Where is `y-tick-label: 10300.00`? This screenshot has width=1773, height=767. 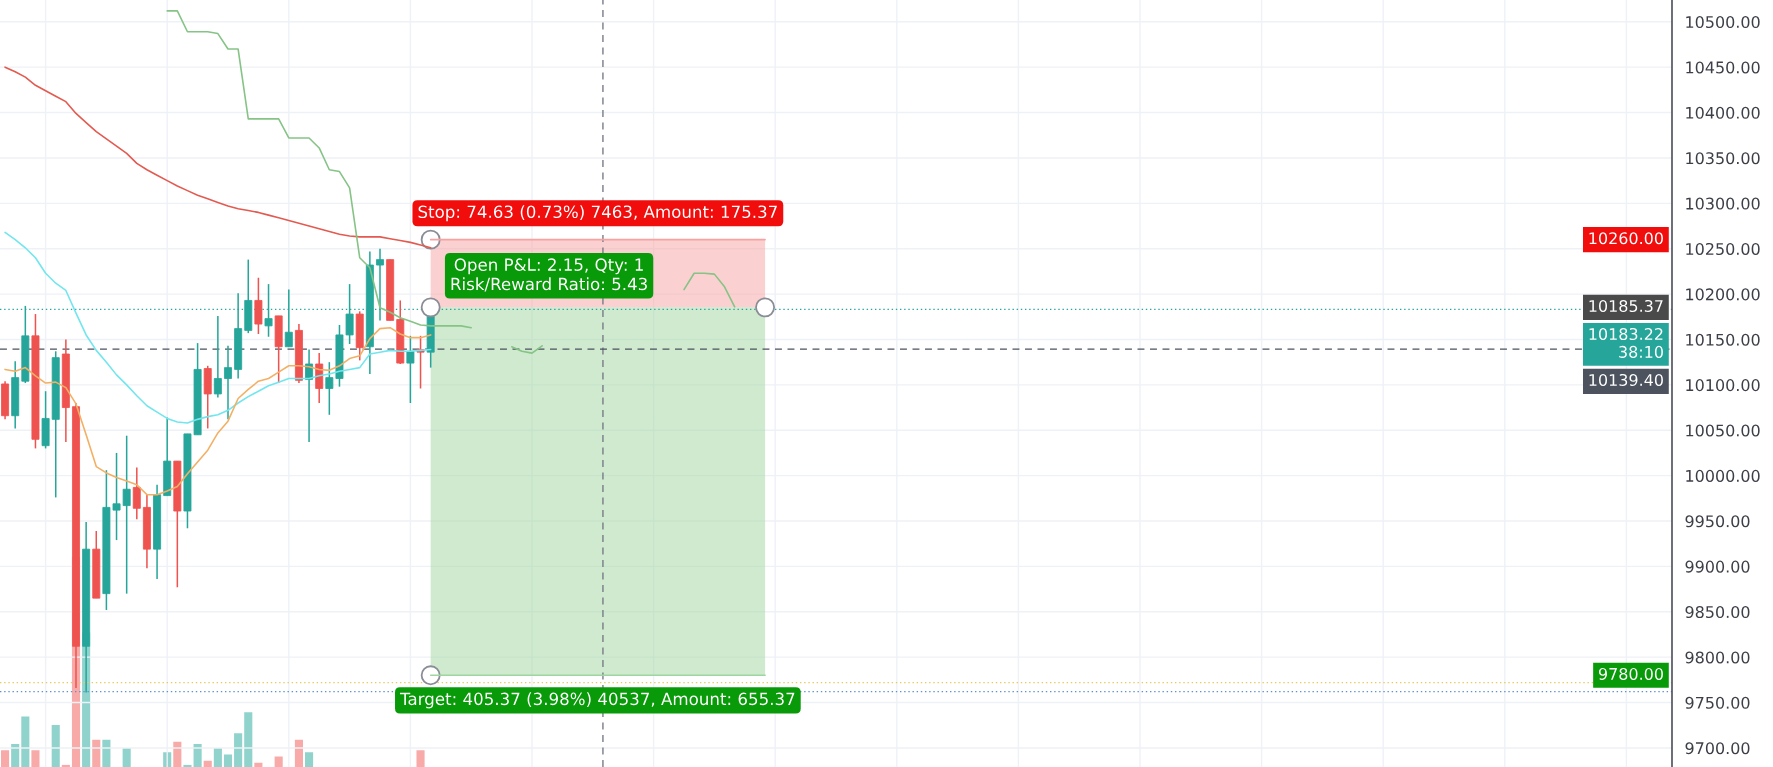 y-tick-label: 10300.00 is located at coordinates (1723, 203).